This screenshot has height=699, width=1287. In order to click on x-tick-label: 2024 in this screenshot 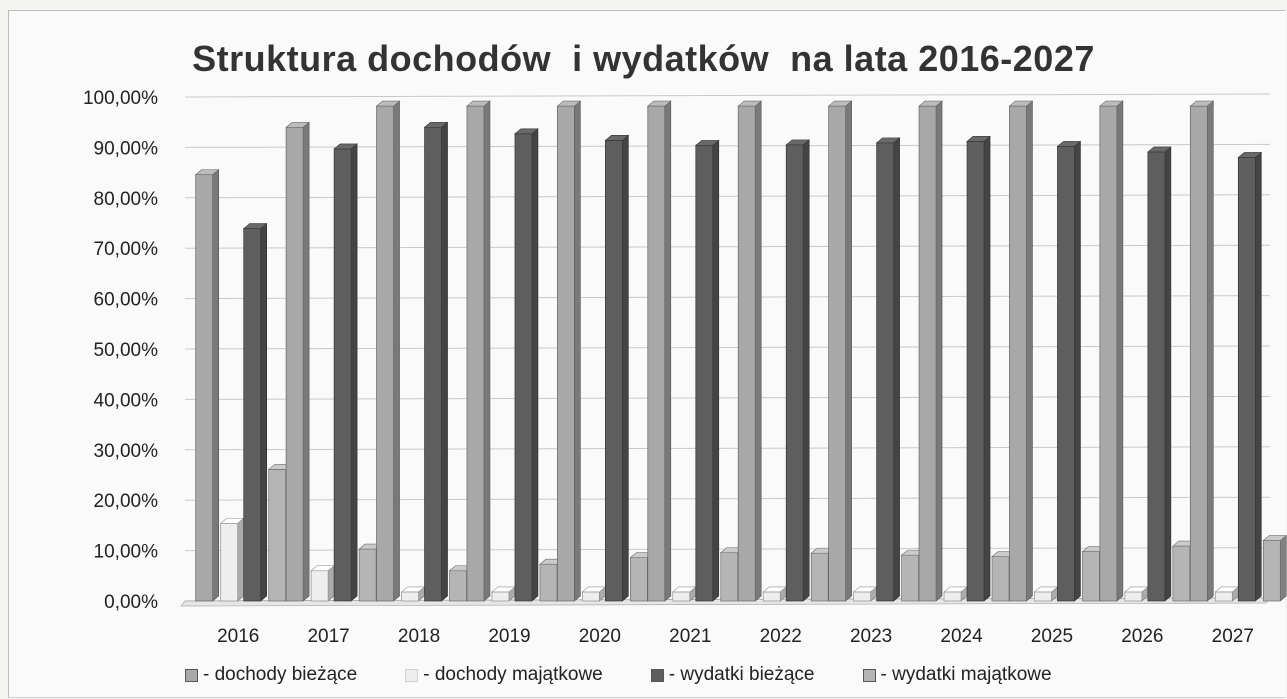, I will do `click(961, 636)`.